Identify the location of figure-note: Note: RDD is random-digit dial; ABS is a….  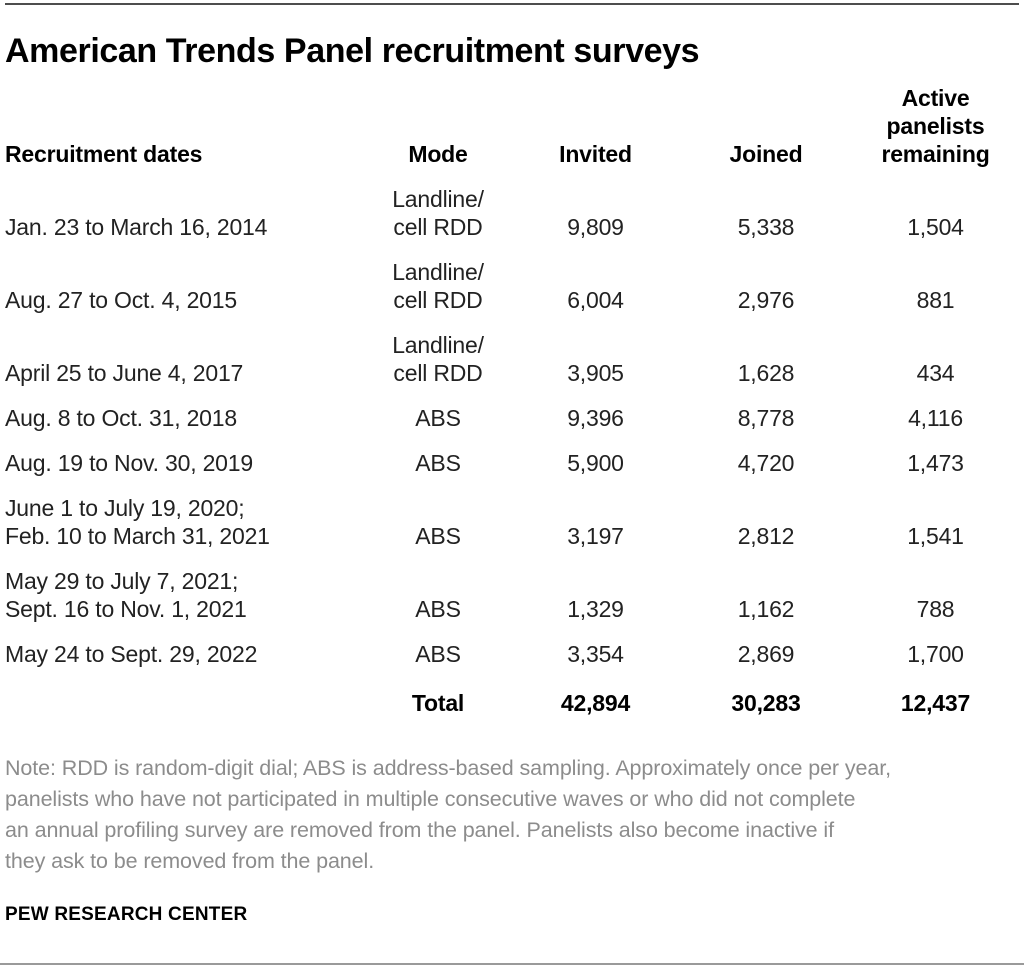
(448, 814).